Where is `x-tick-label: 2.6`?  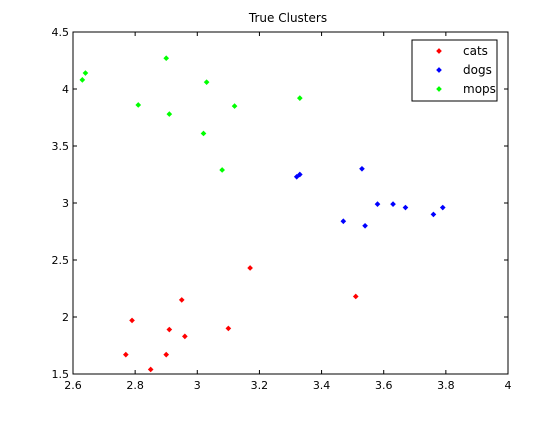 x-tick-label: 2.6 is located at coordinates (73, 385).